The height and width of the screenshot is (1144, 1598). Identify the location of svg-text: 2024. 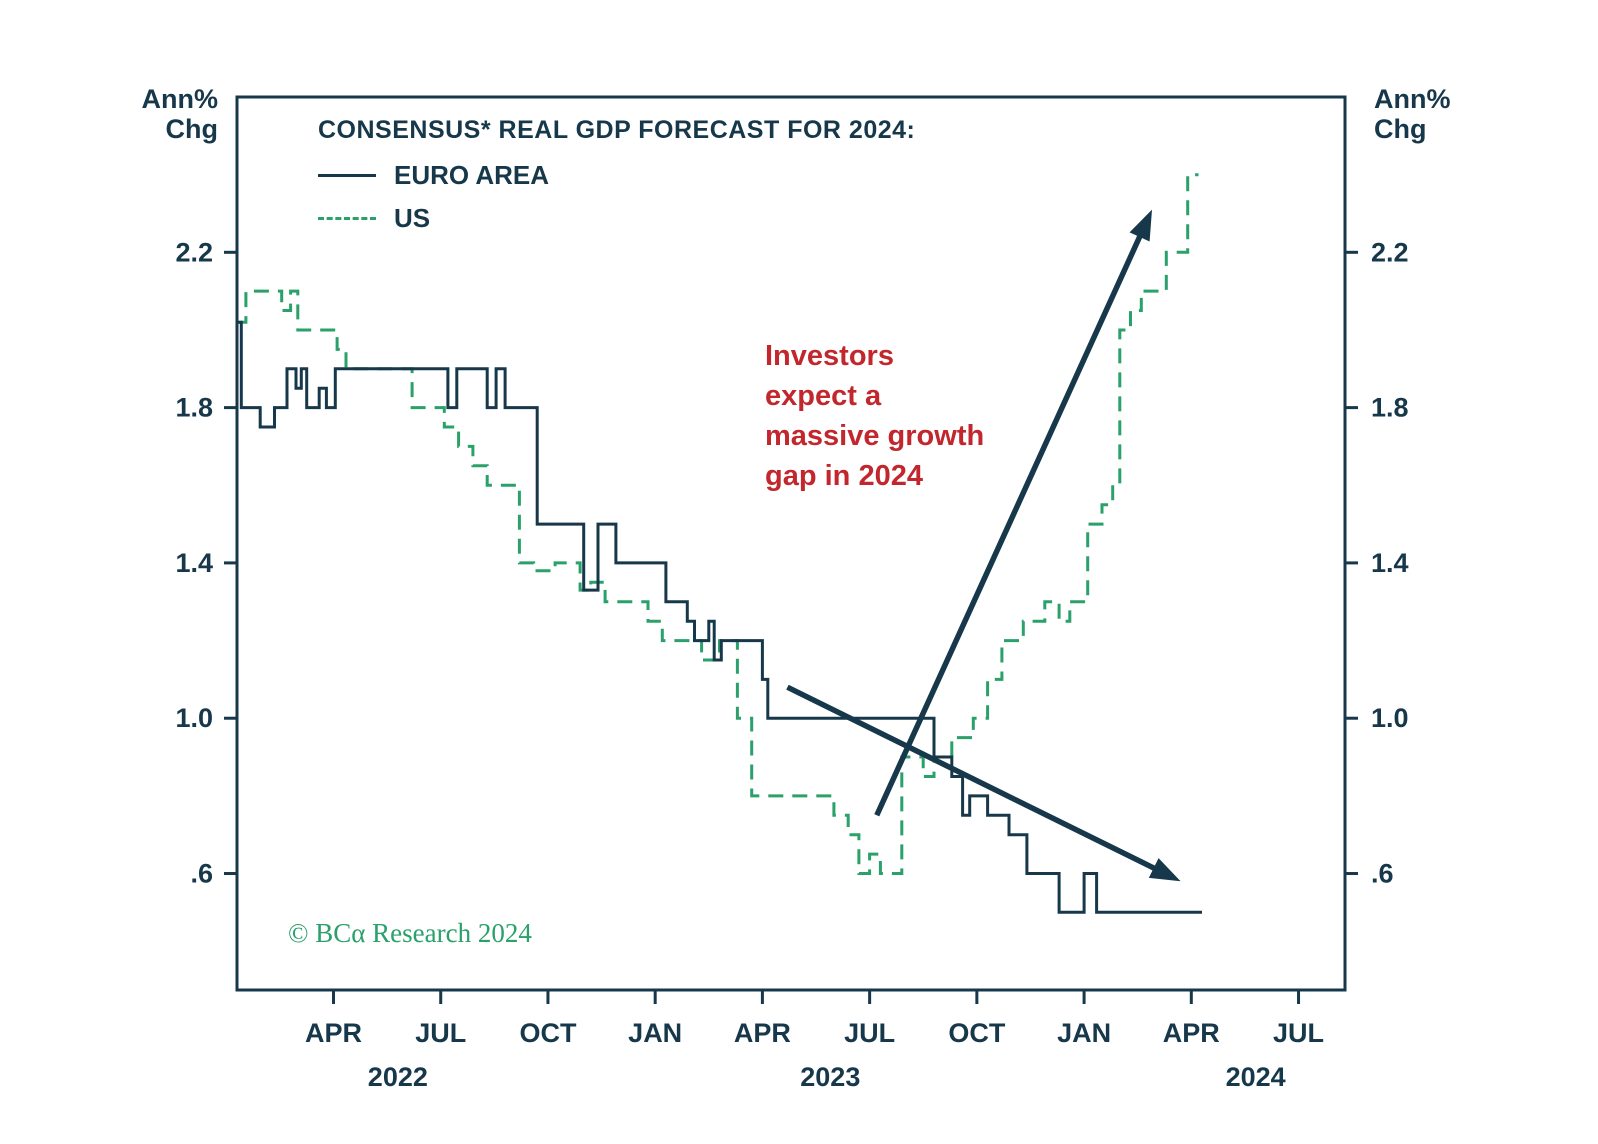
(1256, 1077).